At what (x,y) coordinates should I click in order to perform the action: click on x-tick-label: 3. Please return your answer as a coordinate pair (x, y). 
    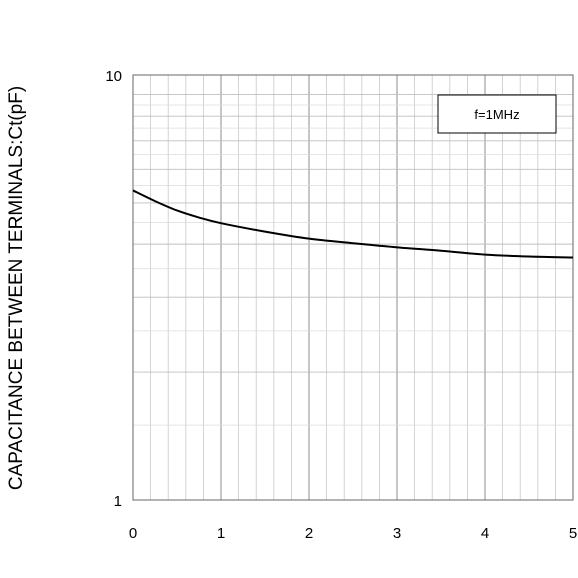
    Looking at the image, I should click on (397, 533).